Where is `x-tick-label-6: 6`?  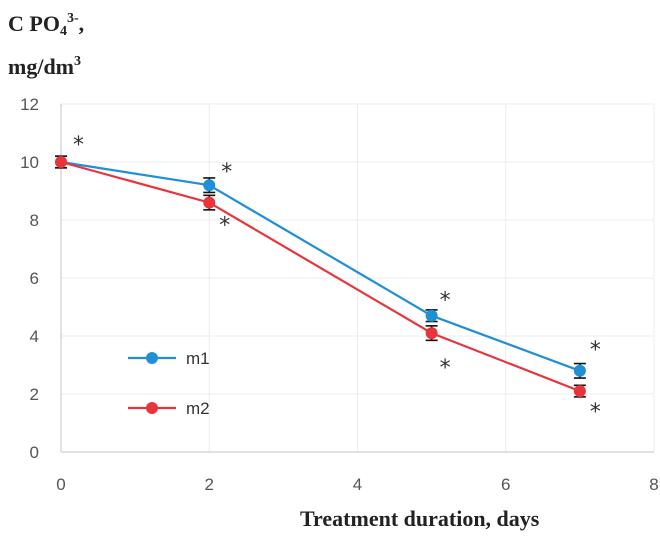
x-tick-label-6: 6 is located at coordinates (505, 484).